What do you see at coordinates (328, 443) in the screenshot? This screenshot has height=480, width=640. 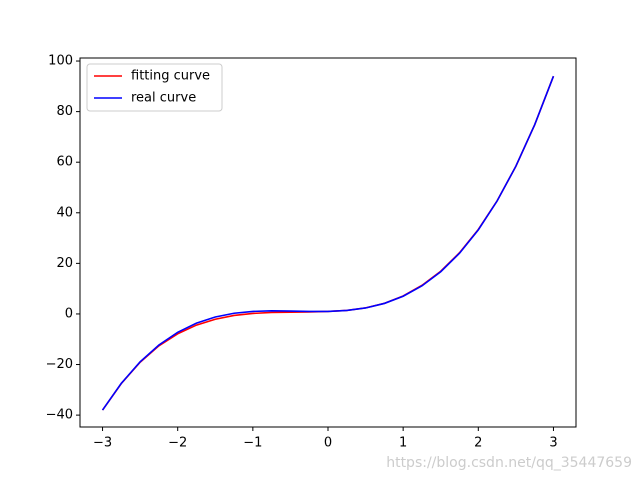 I see `x-tick-label: 0` at bounding box center [328, 443].